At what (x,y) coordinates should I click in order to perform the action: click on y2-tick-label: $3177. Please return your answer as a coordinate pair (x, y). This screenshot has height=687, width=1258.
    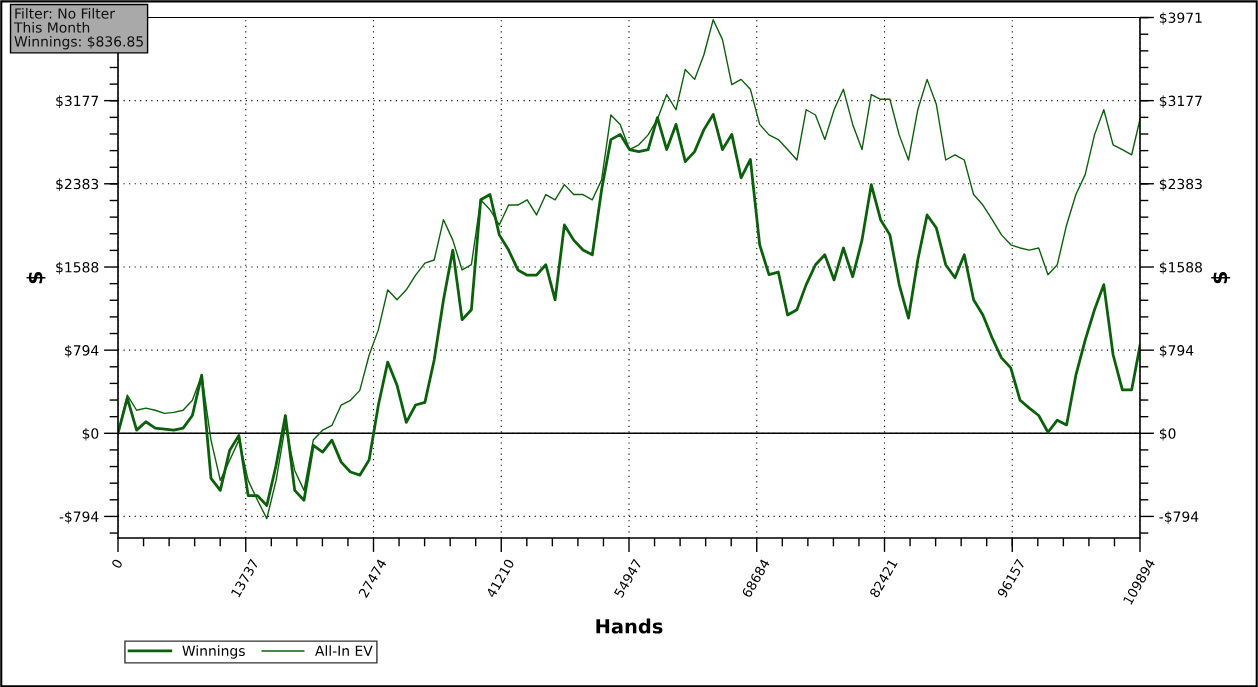
    Looking at the image, I should click on (1180, 101).